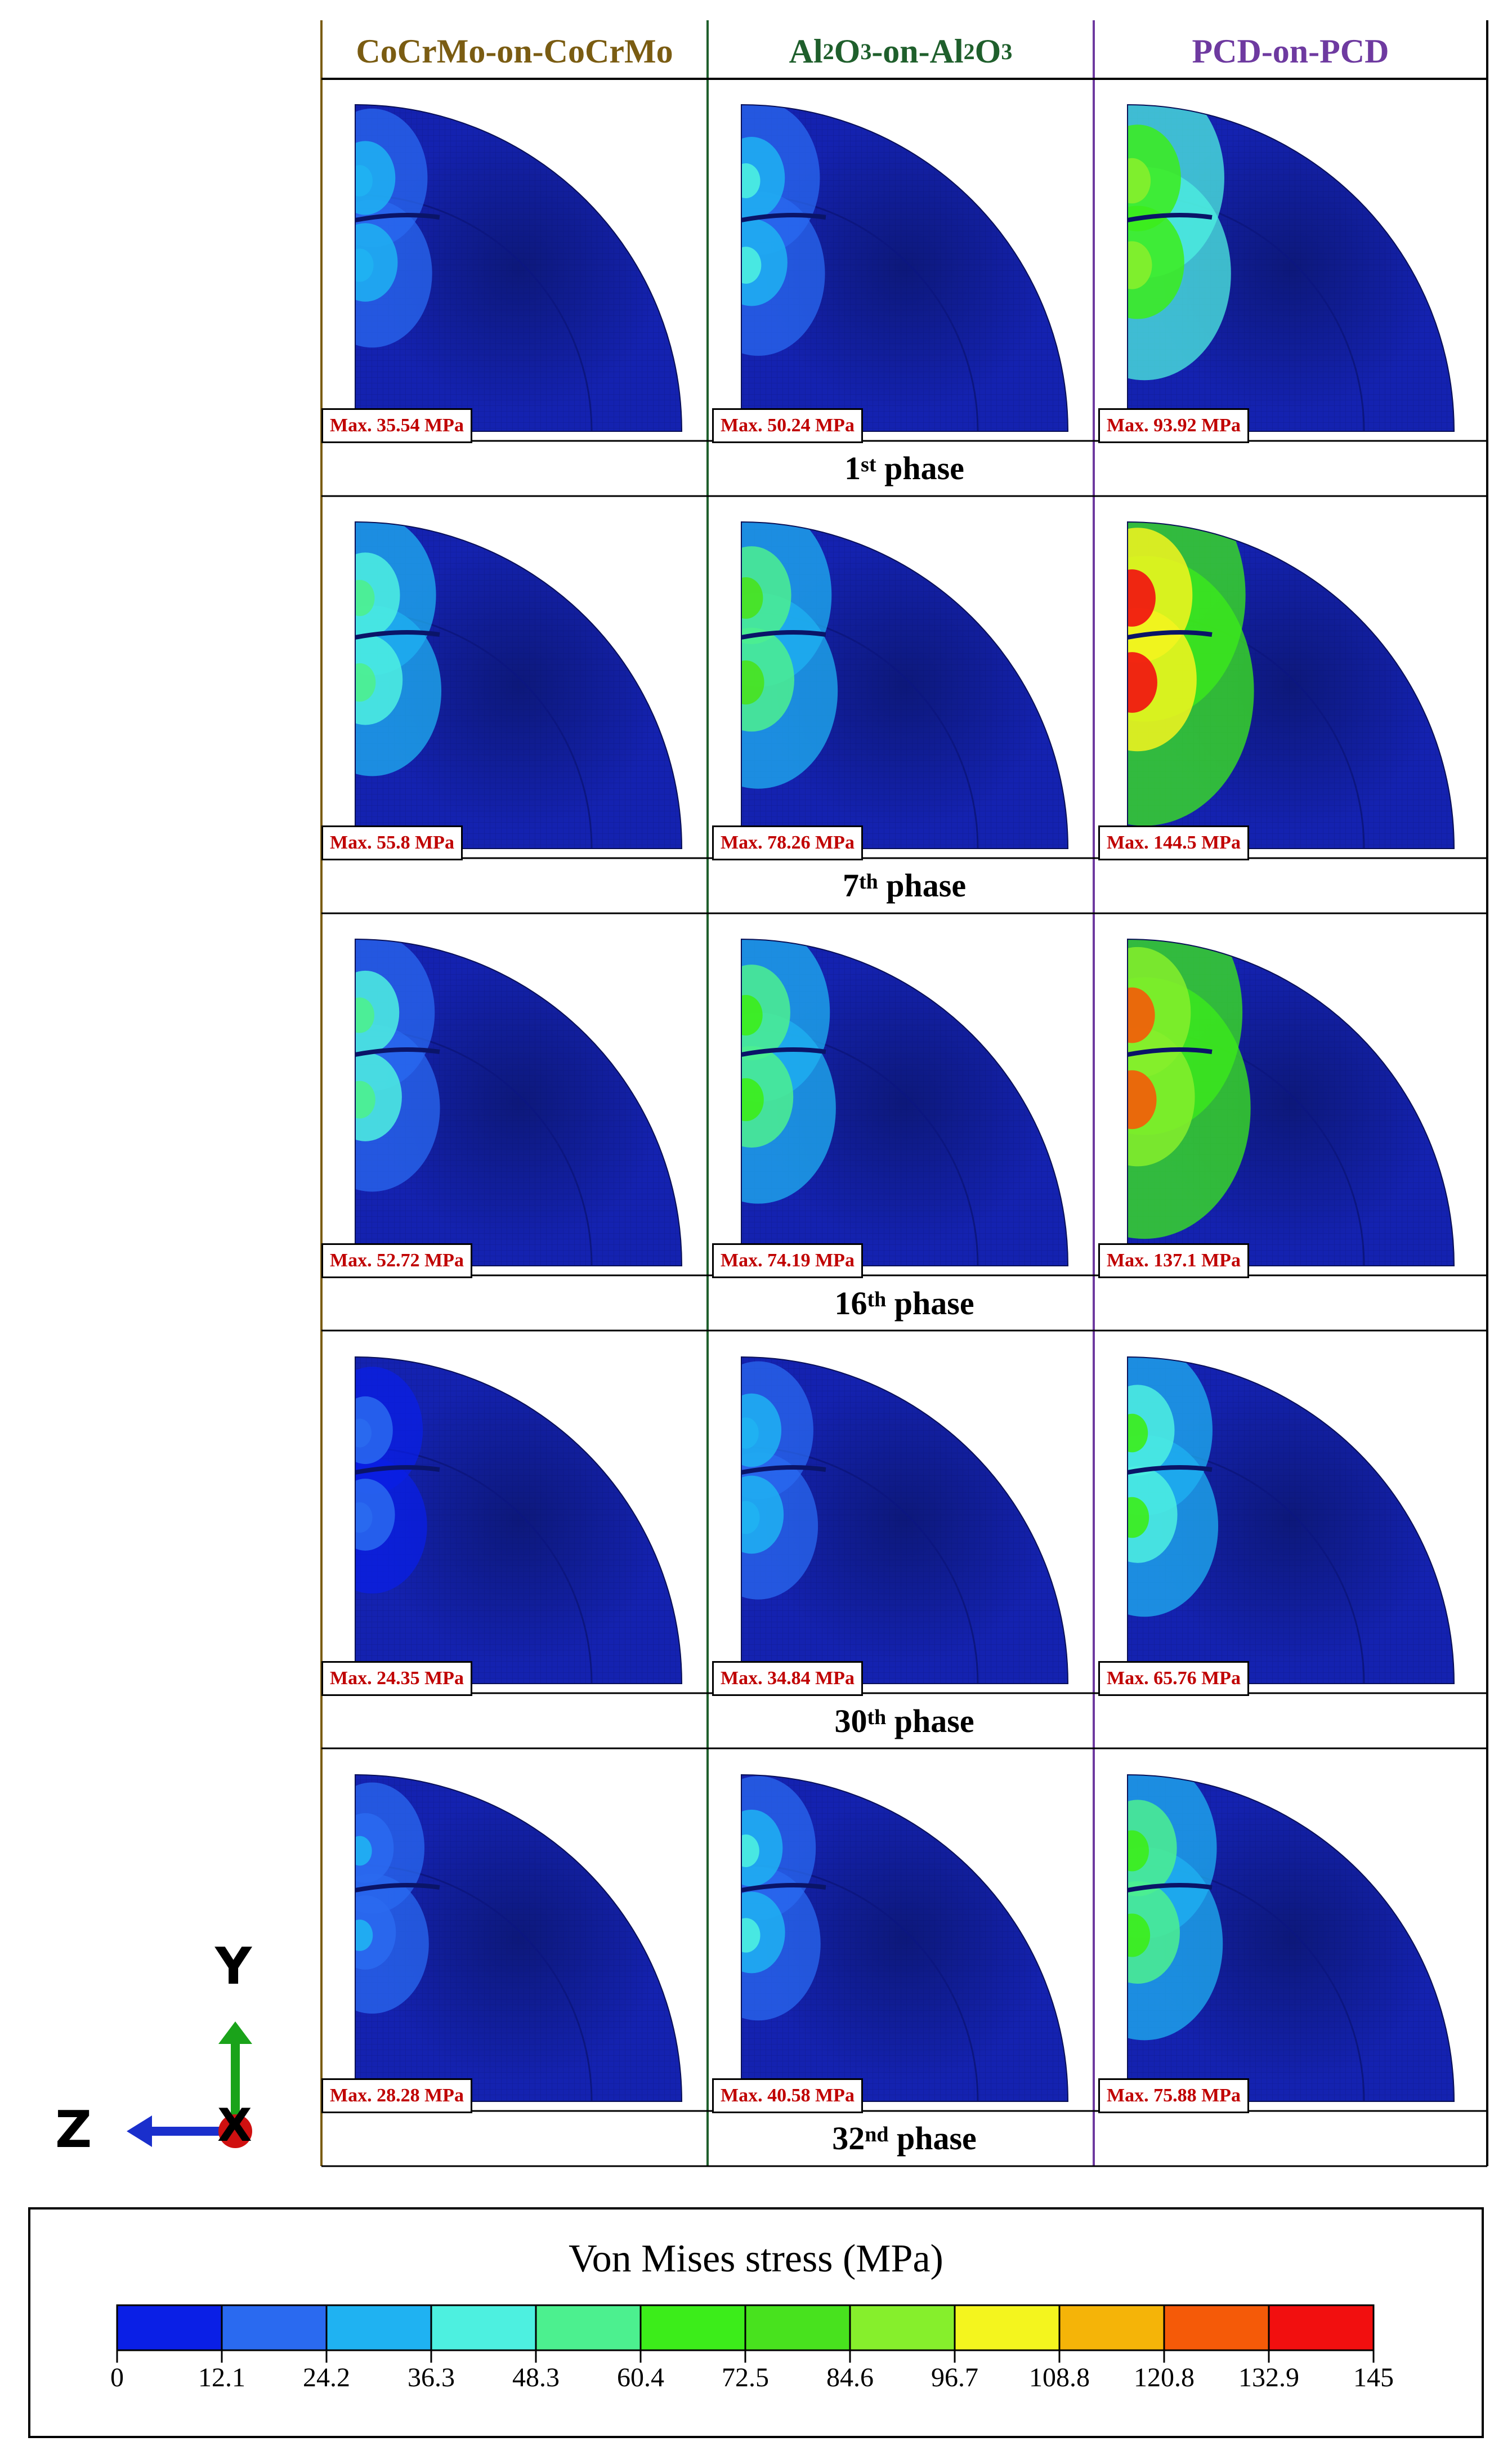 The width and height of the screenshot is (1512, 2455). I want to click on max-stress-label: Max. 93.92 MPa, so click(1174, 425).